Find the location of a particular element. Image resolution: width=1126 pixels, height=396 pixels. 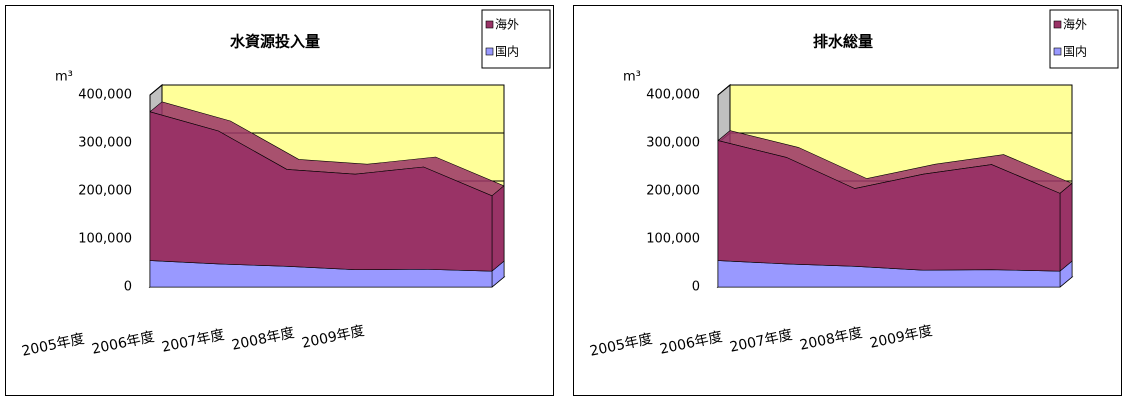

chart-title: 排水総量 is located at coordinates (843, 42).